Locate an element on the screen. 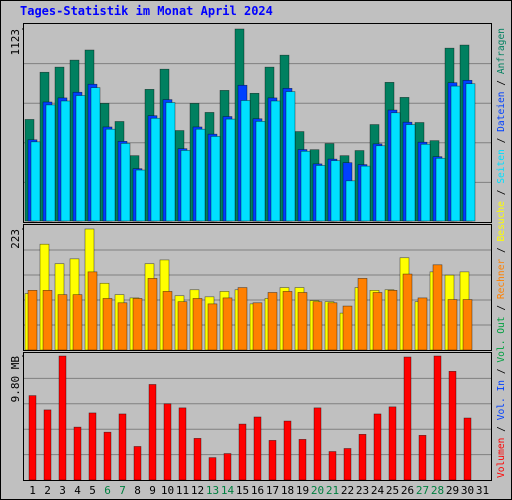 This screenshot has width=512, height=500. x-tick-label: 7 is located at coordinates (122, 490).